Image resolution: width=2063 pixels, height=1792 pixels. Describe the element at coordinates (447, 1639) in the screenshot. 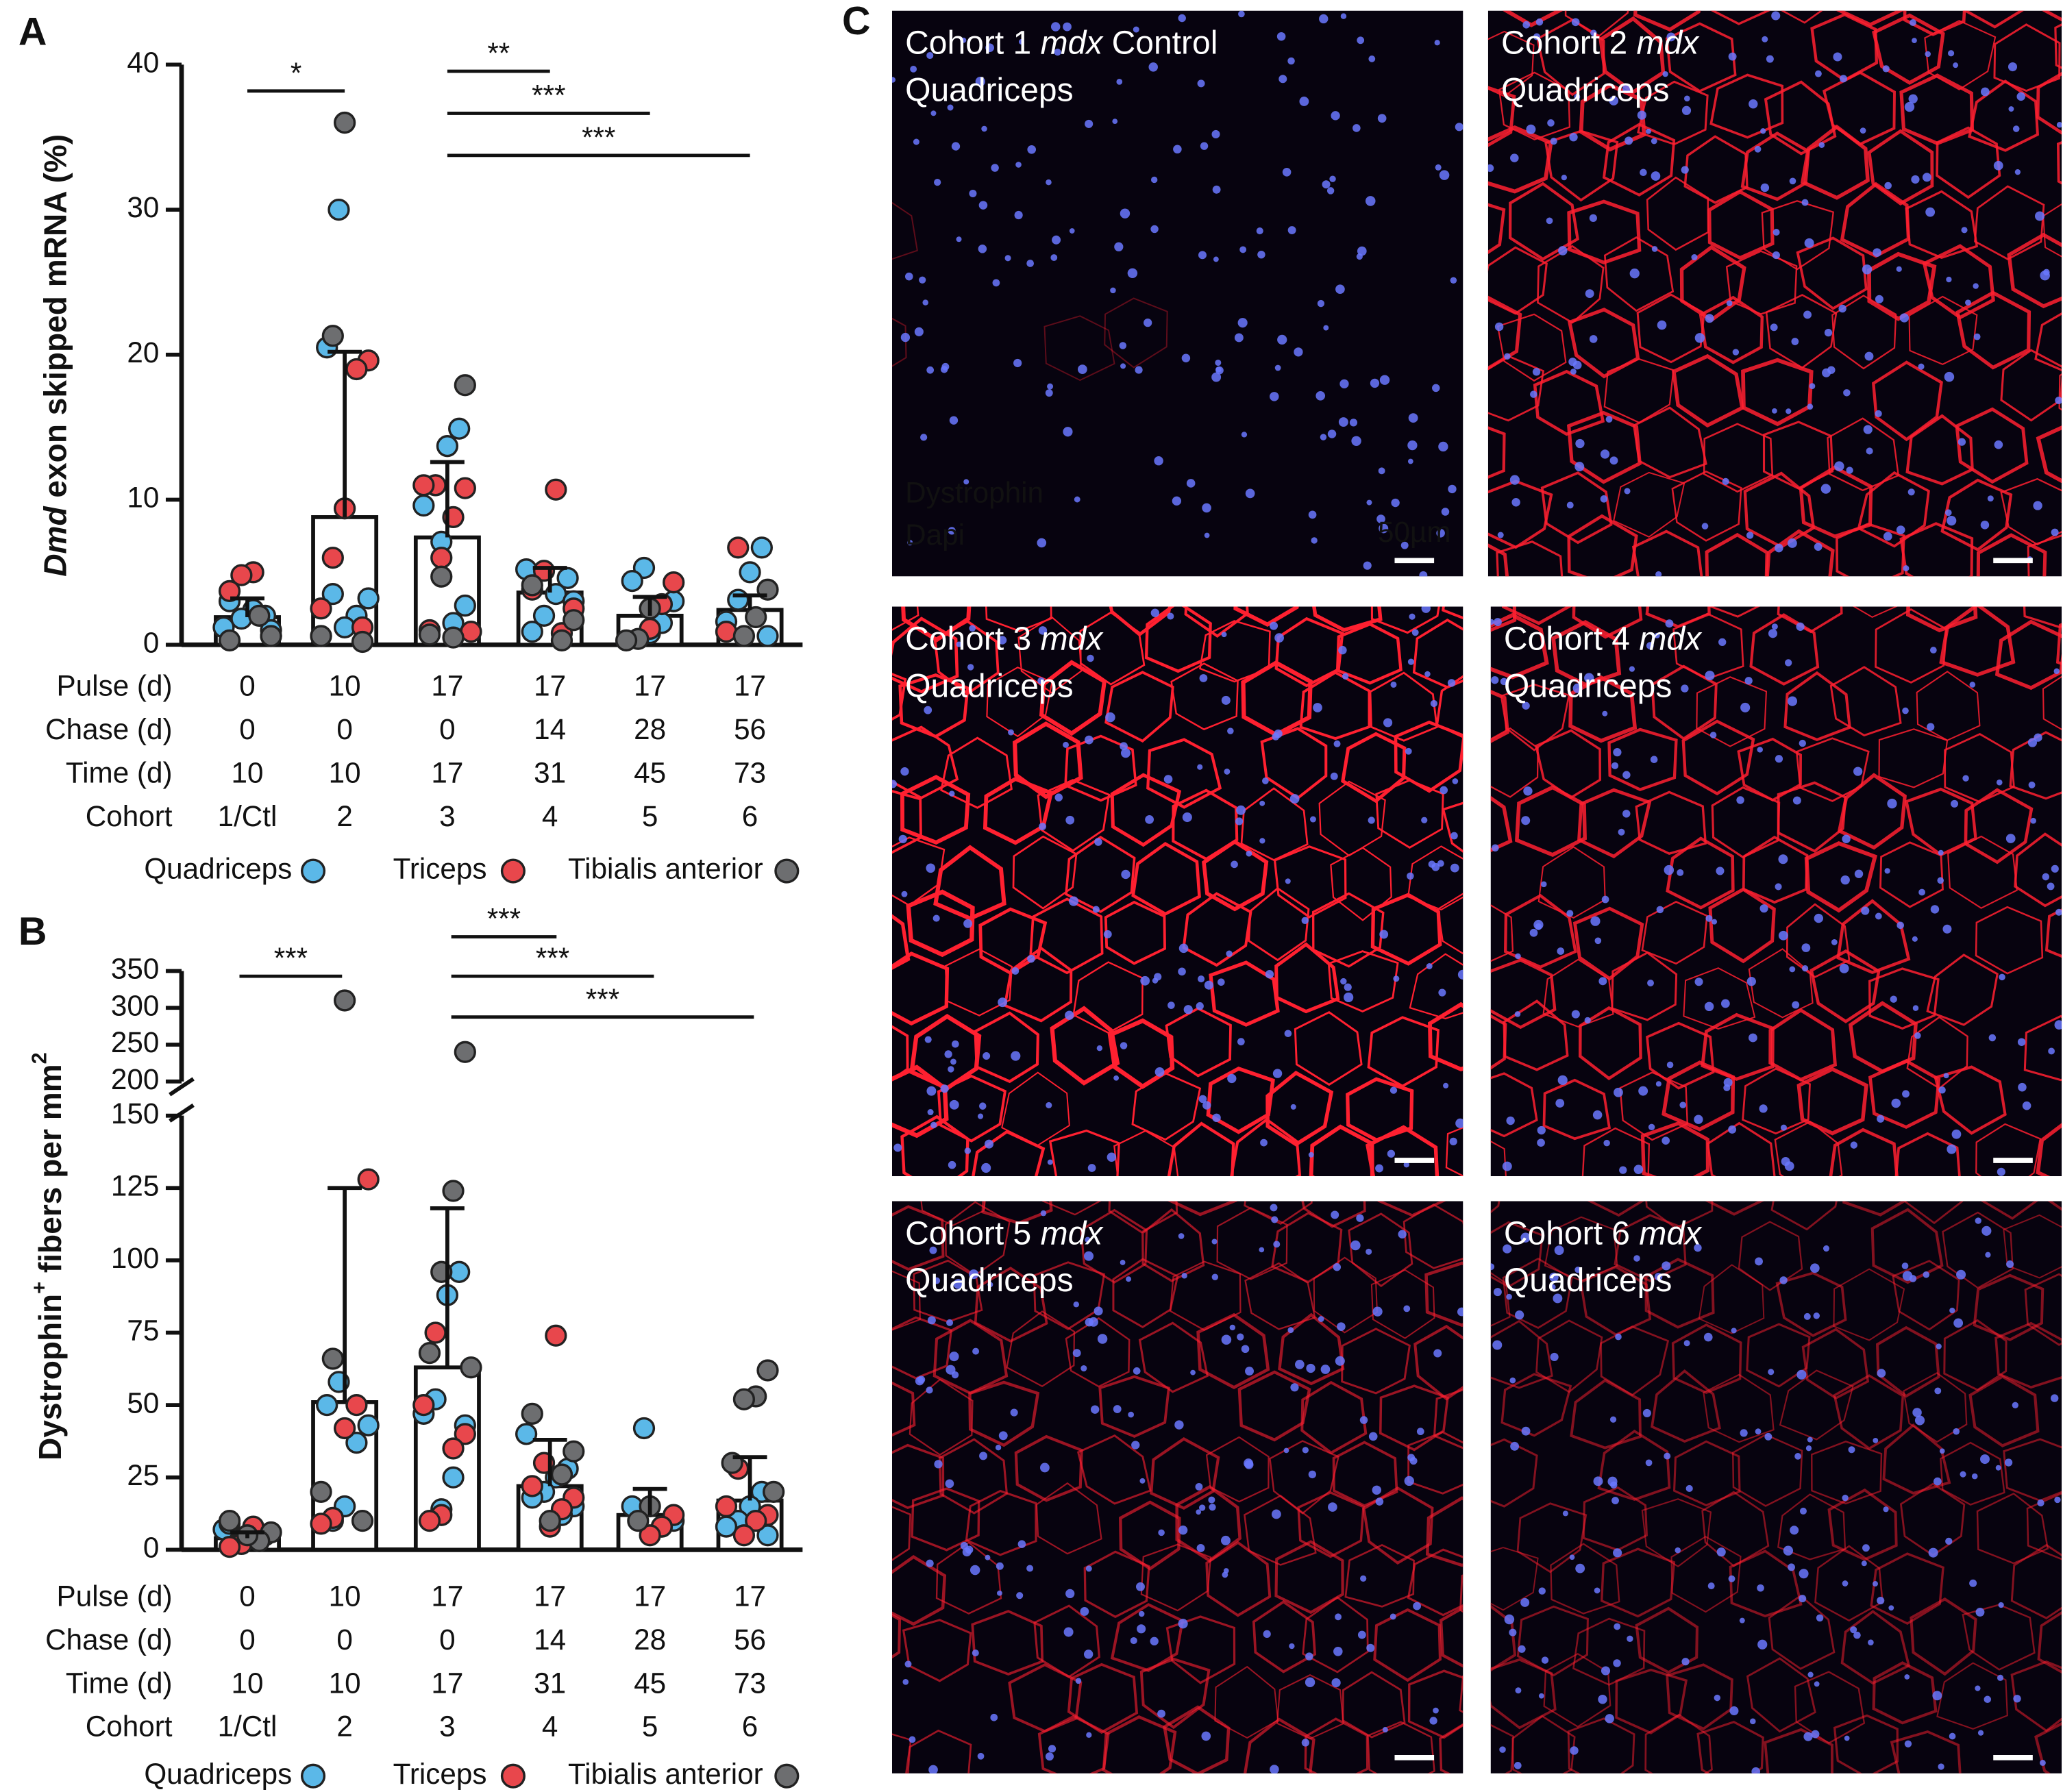

I see `row-value: 0` at that location.